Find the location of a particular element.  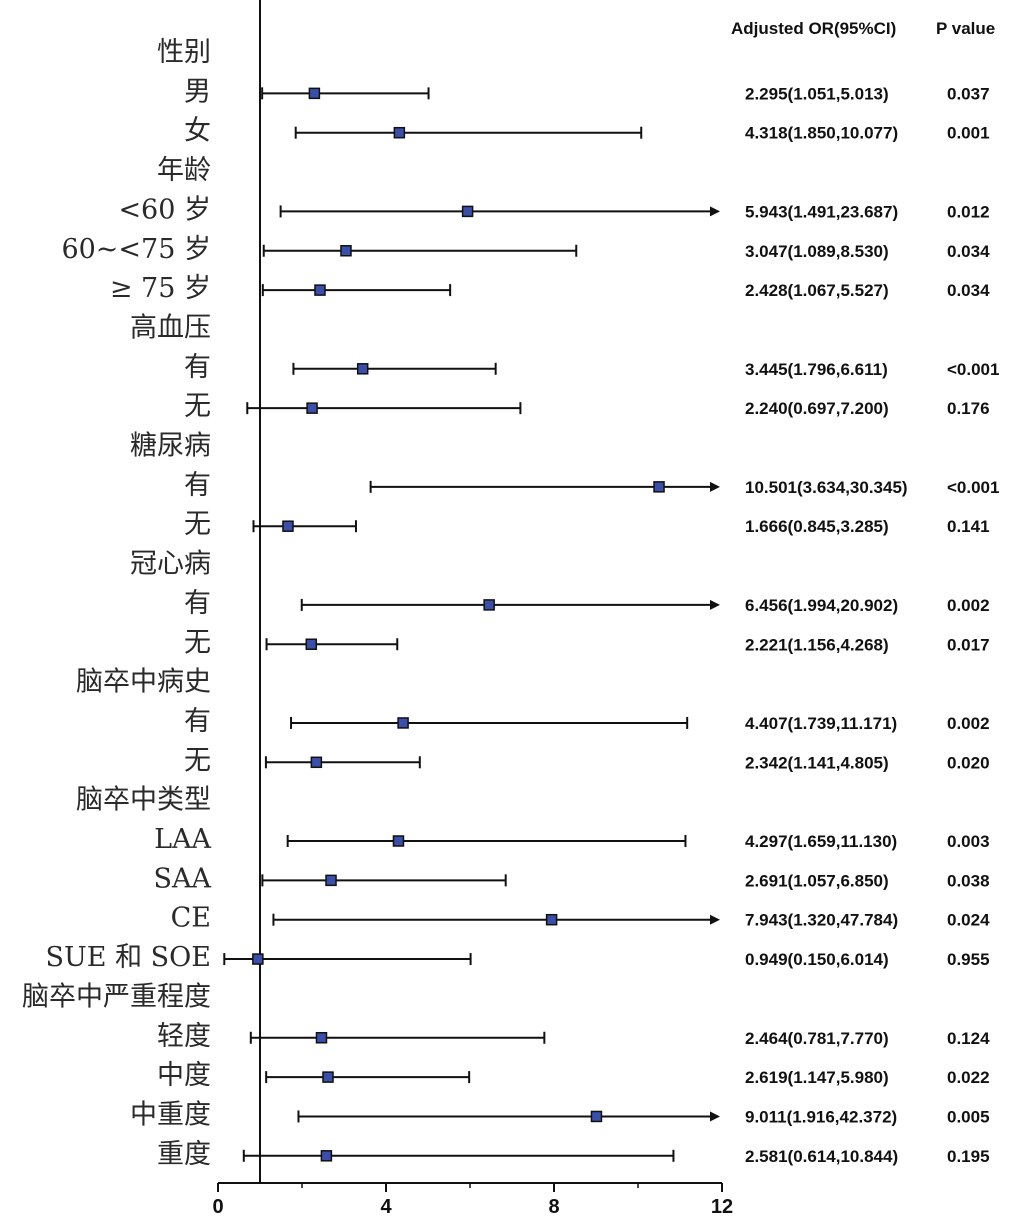

row-label: <60 岁 is located at coordinates (164, 209).